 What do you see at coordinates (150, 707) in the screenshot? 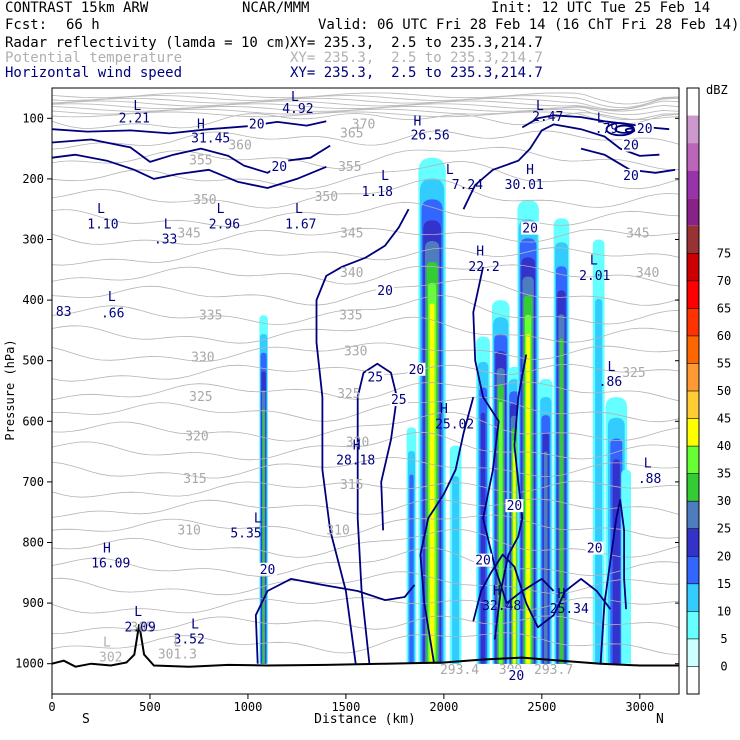
I see `x-tick-label: 500` at bounding box center [150, 707].